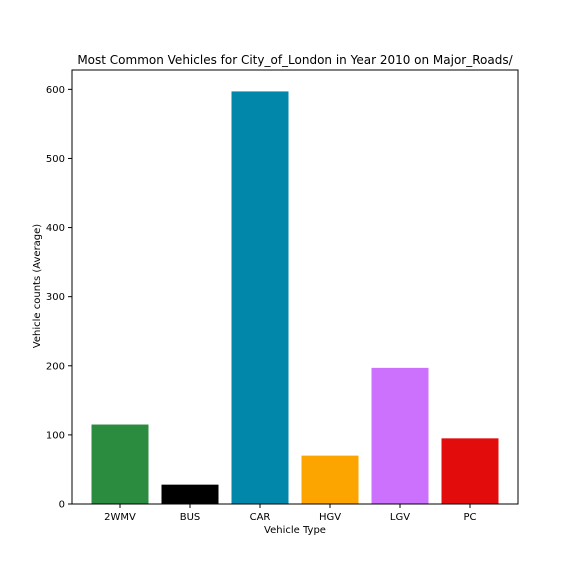 The width and height of the screenshot is (576, 576). Describe the element at coordinates (290, 513) in the screenshot. I see `x-ticks: 2WMV BUS CAR HGV LGV PC` at that location.